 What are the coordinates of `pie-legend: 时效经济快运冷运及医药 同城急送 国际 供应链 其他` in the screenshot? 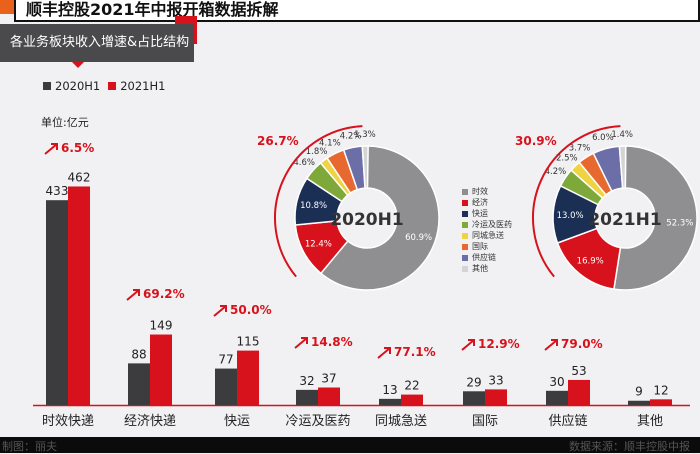 It's located at (487, 230).